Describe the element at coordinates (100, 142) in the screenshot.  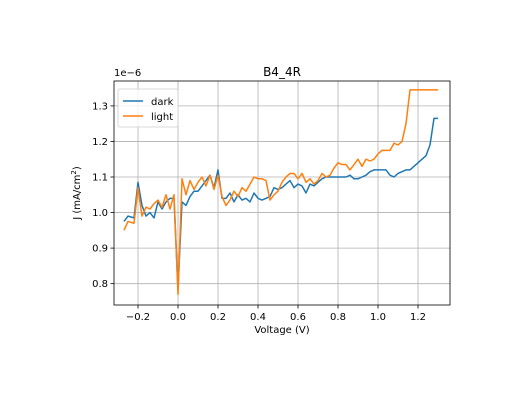
I see `y-tick-label: 1.2` at that location.